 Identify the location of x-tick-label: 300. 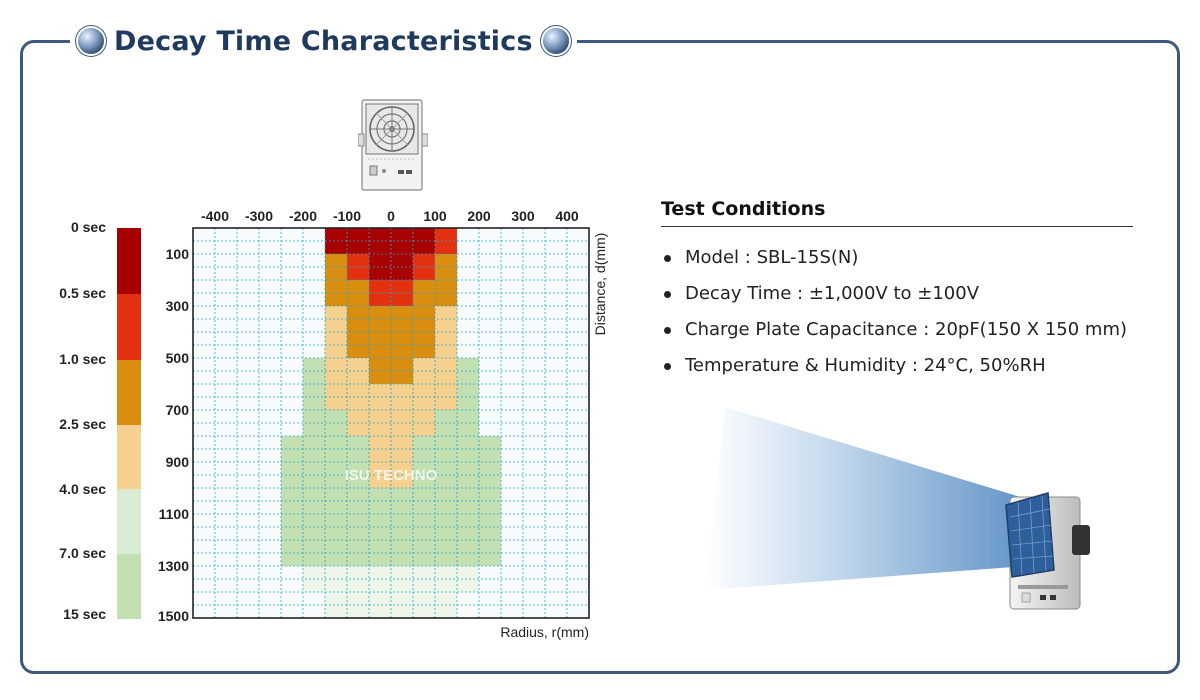
(523, 216).